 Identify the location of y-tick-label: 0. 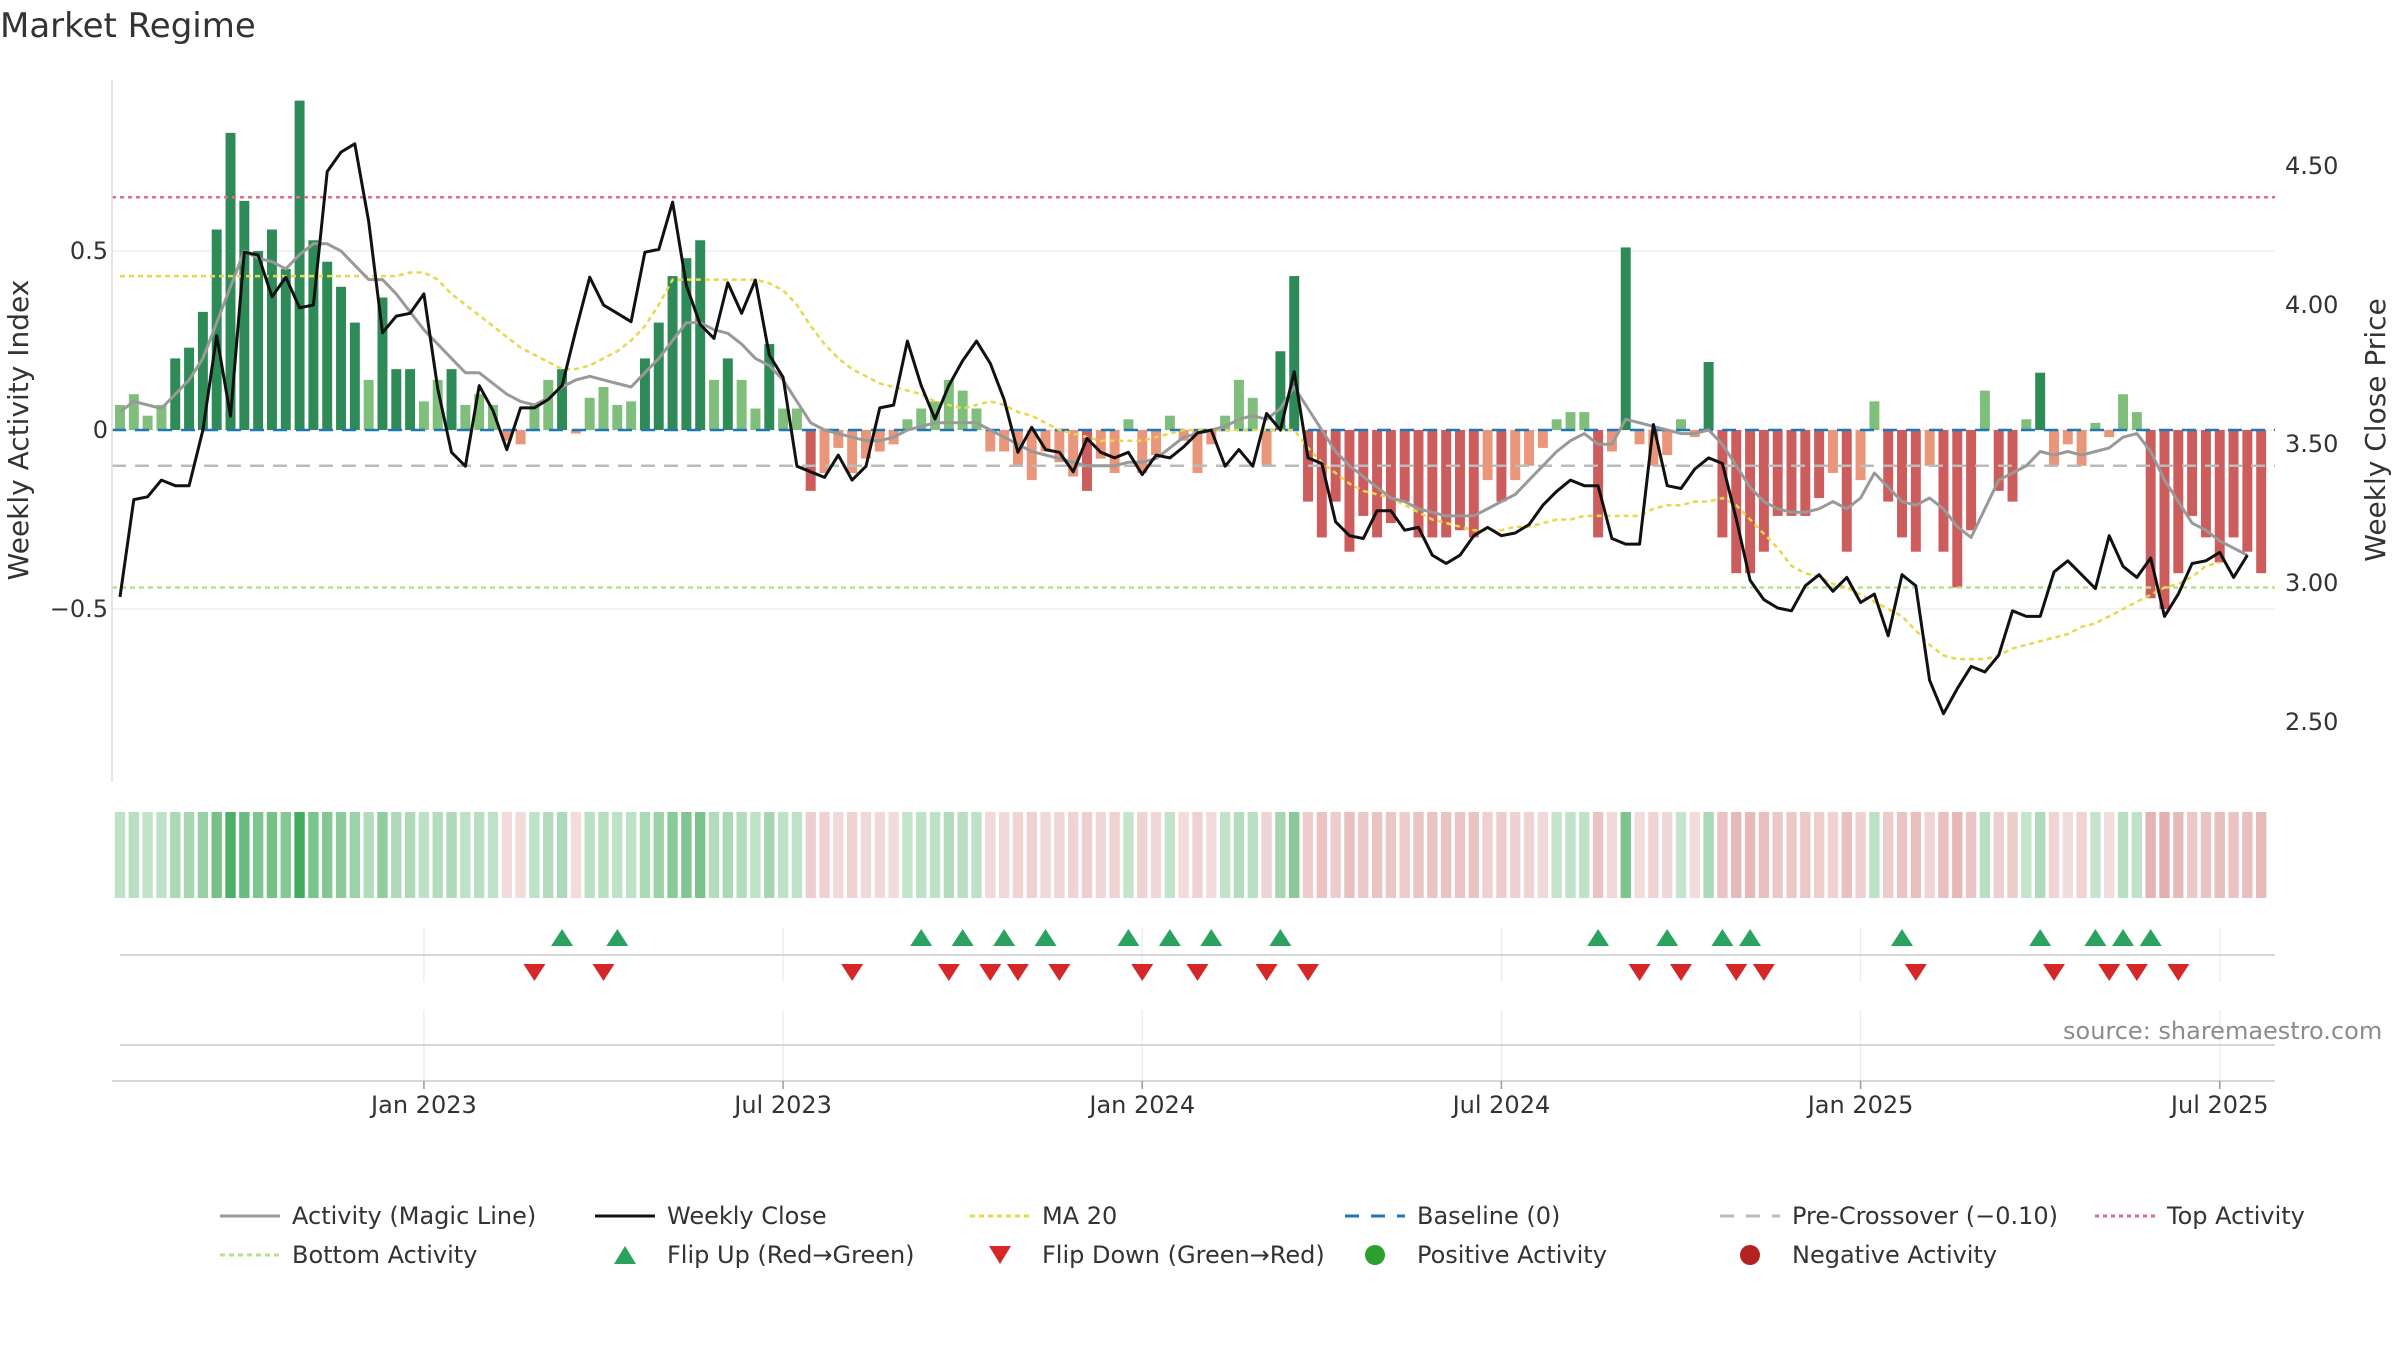
(100, 430).